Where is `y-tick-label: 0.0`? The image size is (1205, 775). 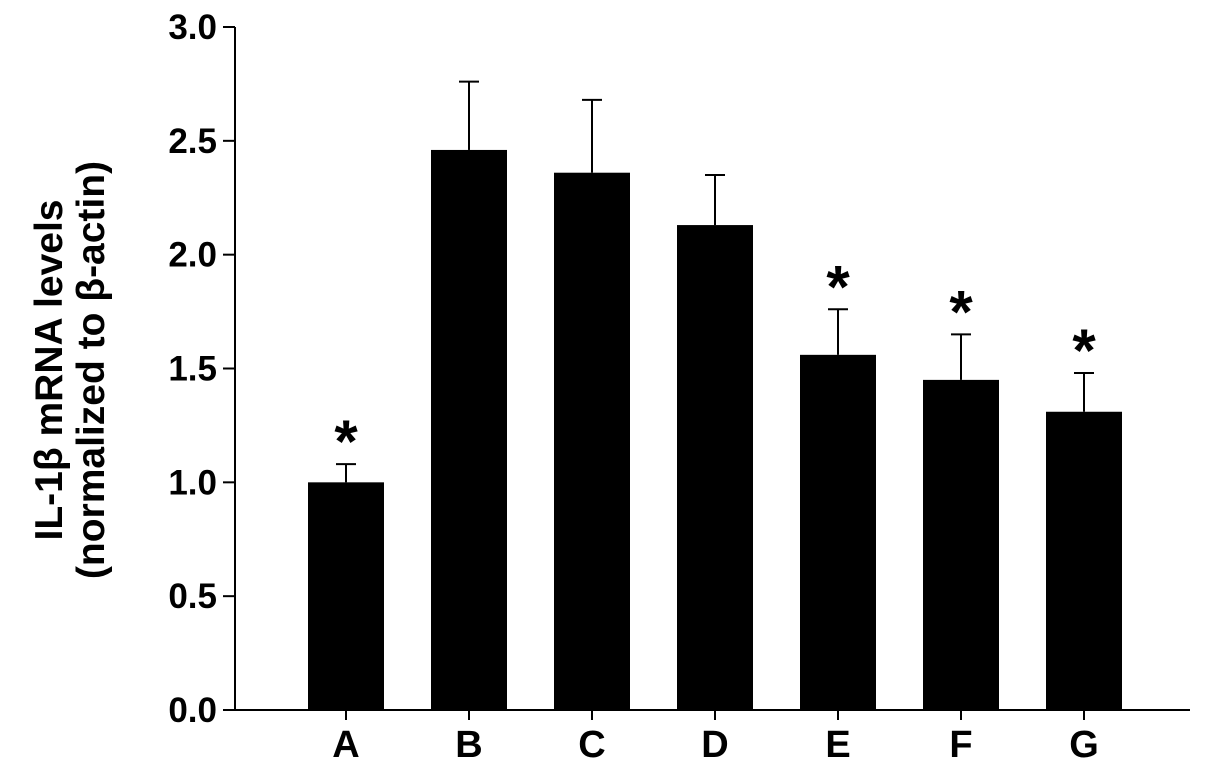
y-tick-label: 0.0 is located at coordinates (192, 710).